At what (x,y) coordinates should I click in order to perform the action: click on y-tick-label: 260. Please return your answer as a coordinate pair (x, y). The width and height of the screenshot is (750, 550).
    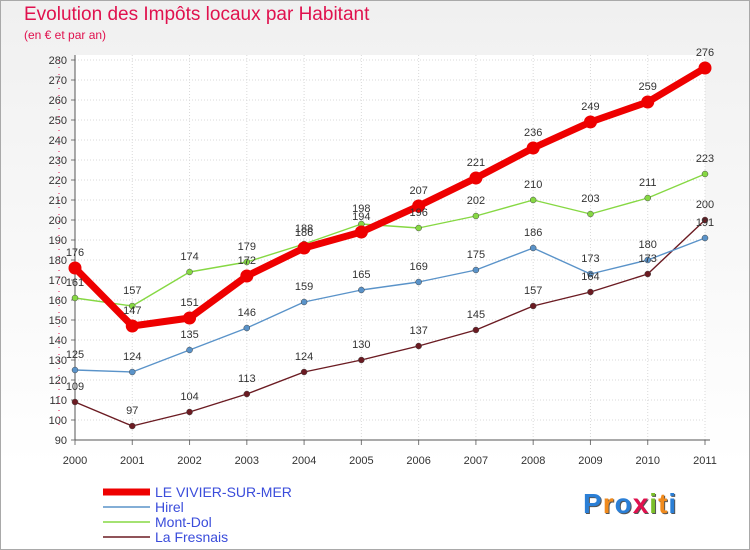
    Looking at the image, I should click on (58, 101).